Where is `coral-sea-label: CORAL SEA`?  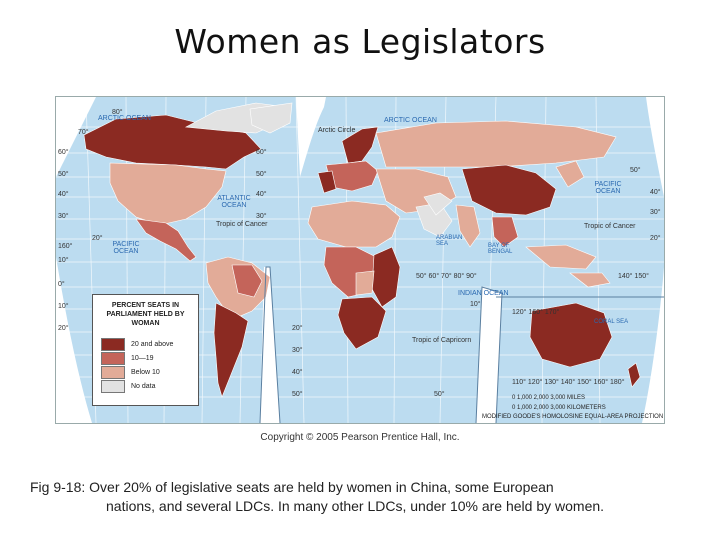 coral-sea-label: CORAL SEA is located at coordinates (611, 322).